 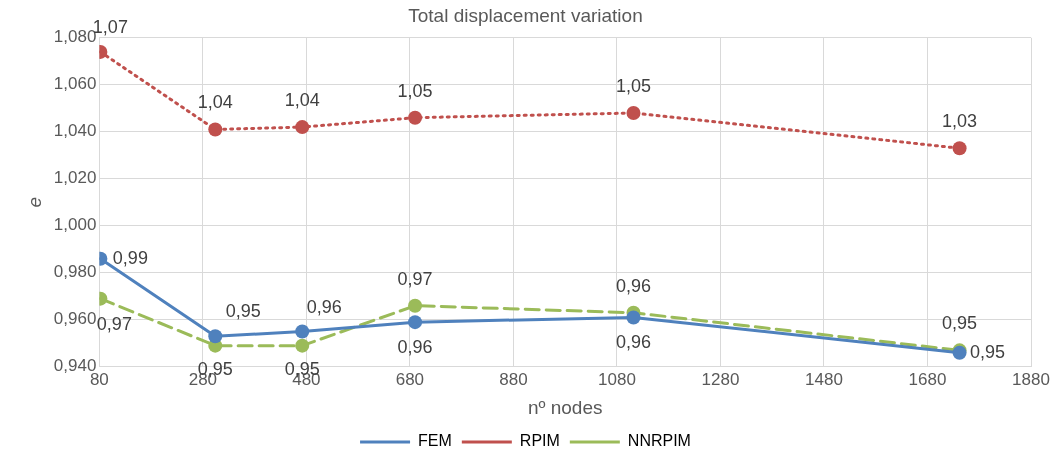 I want to click on chart-title: Total displacement variation, so click(x=525, y=15).